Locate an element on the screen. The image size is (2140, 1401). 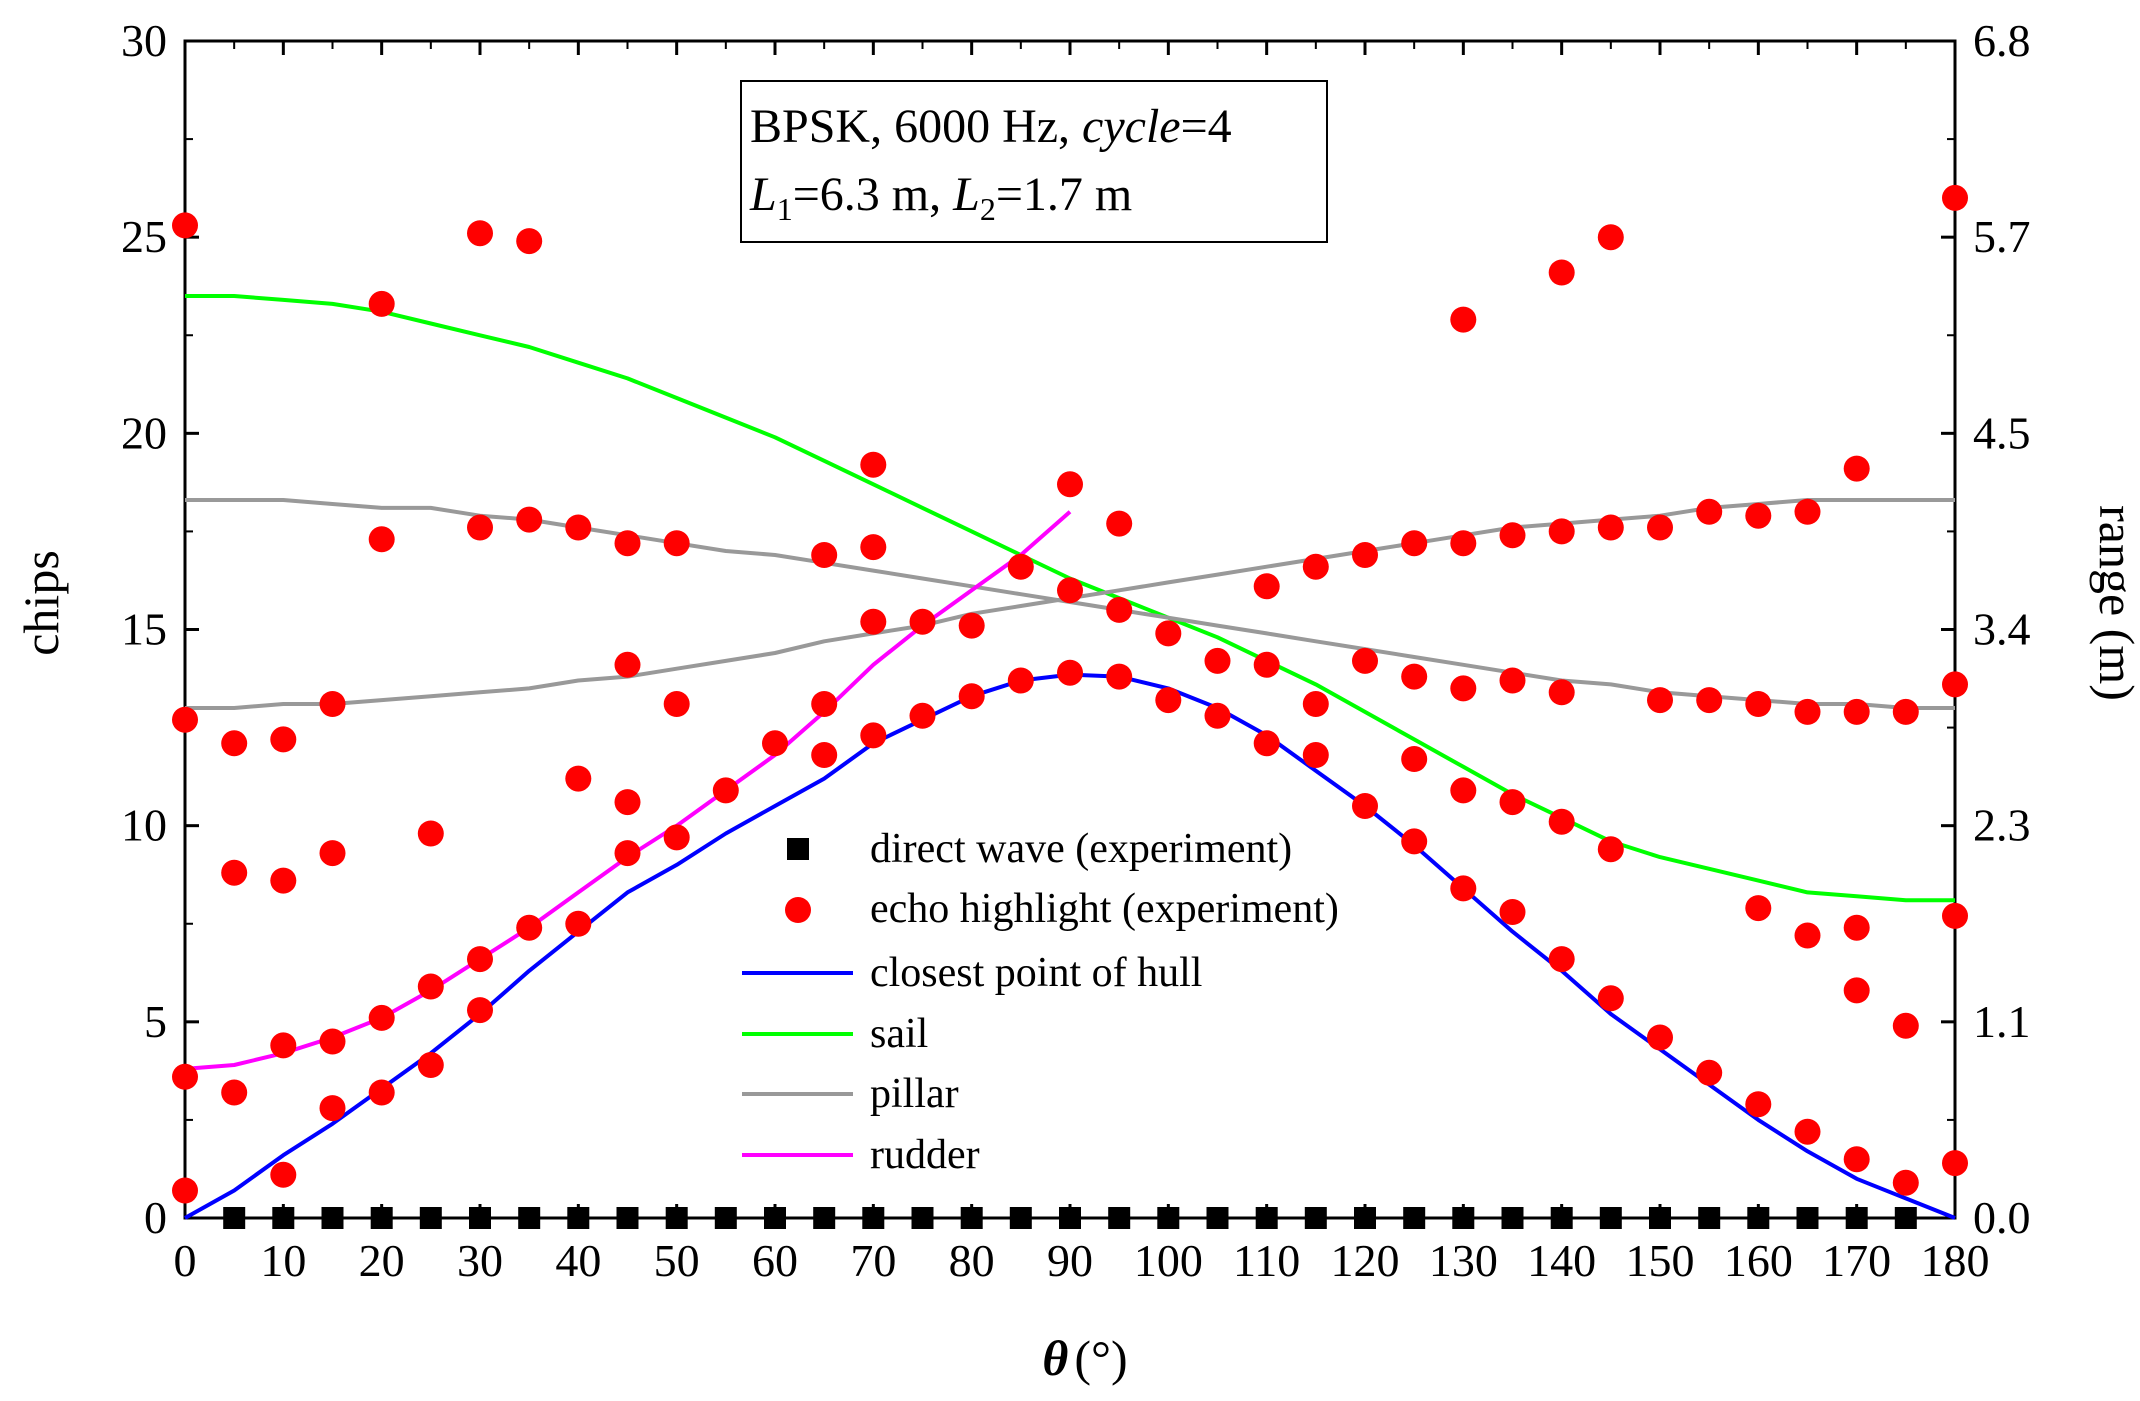
y2-axis-ticks: 0.0 1.1 2.3 3.4 4.5 5.7 6.8 is located at coordinates (1986, 629).